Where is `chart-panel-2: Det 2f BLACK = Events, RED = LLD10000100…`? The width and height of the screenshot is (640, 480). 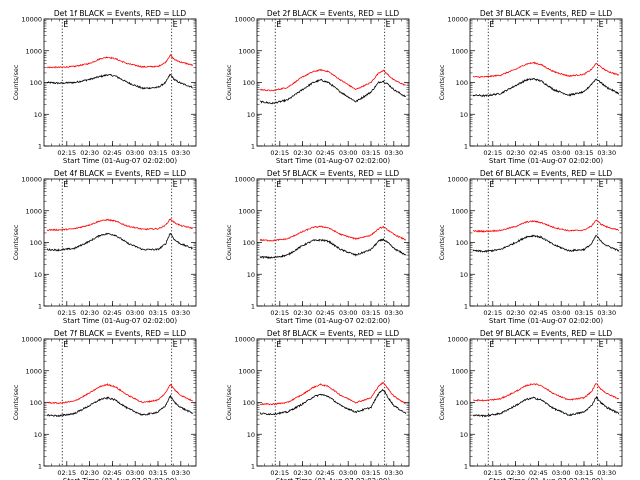 chart-panel-2: Det 2f BLACK = Events, RED = LLD10000100… is located at coordinates (317, 87).